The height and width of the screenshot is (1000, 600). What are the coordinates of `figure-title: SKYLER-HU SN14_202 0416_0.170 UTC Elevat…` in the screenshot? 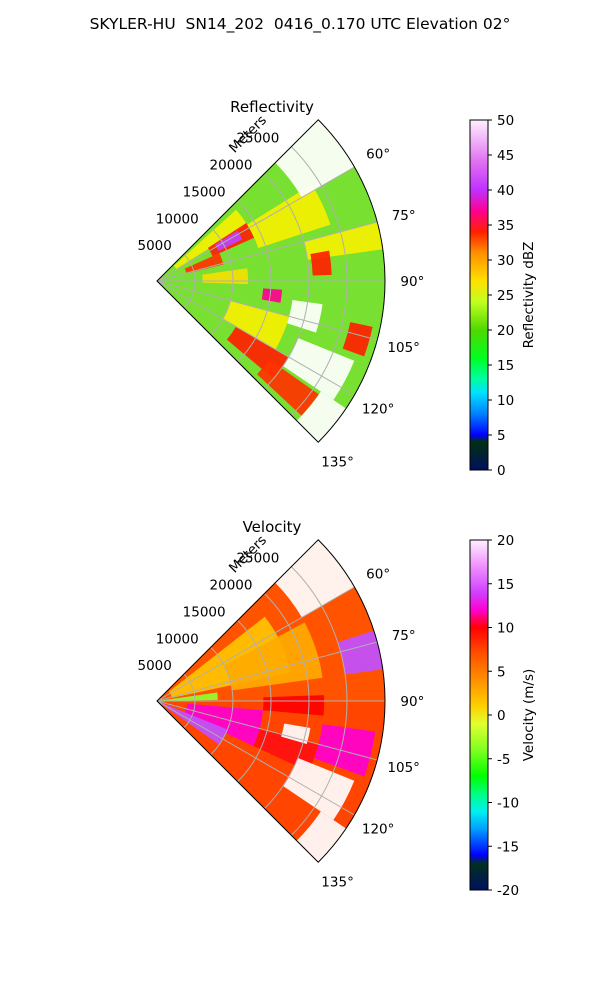 It's located at (300, 24).